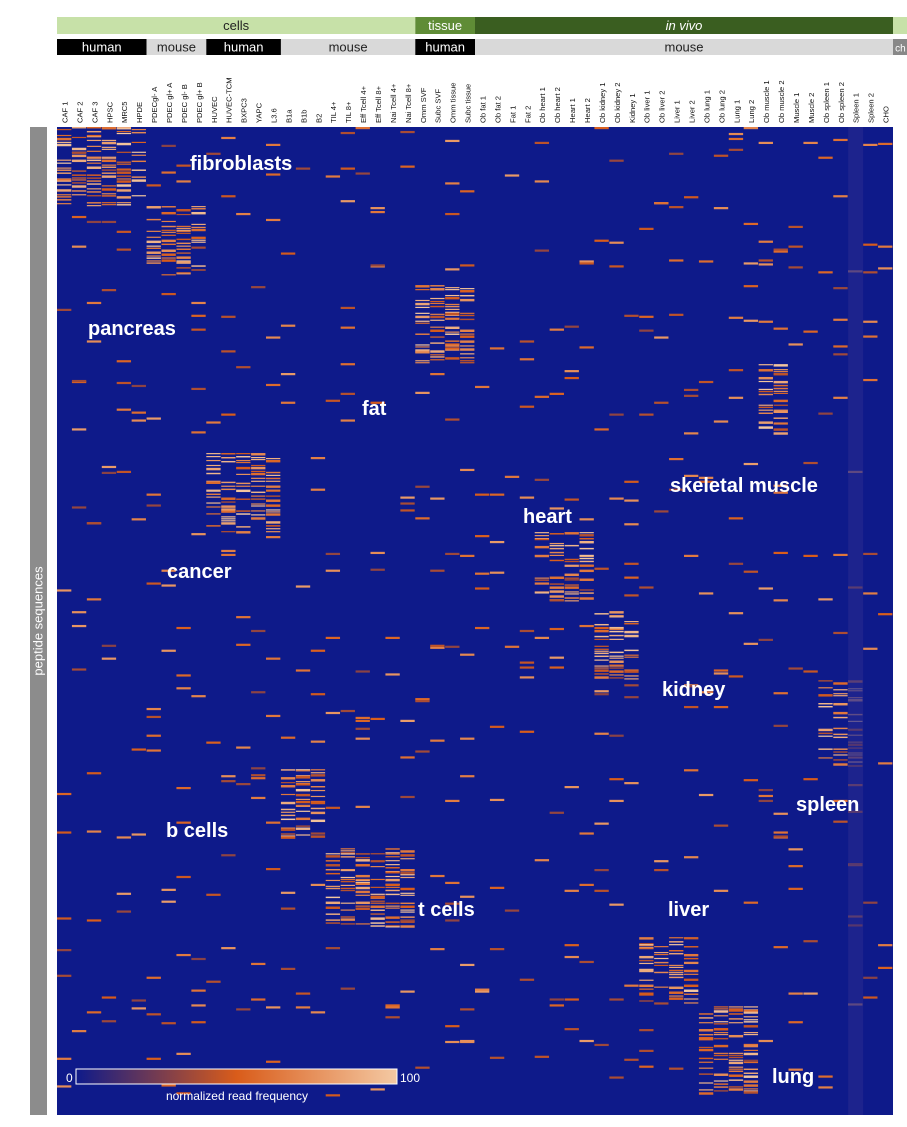 This screenshot has width=907, height=1127. I want to click on column-label: Ob liver 1, so click(647, 107).